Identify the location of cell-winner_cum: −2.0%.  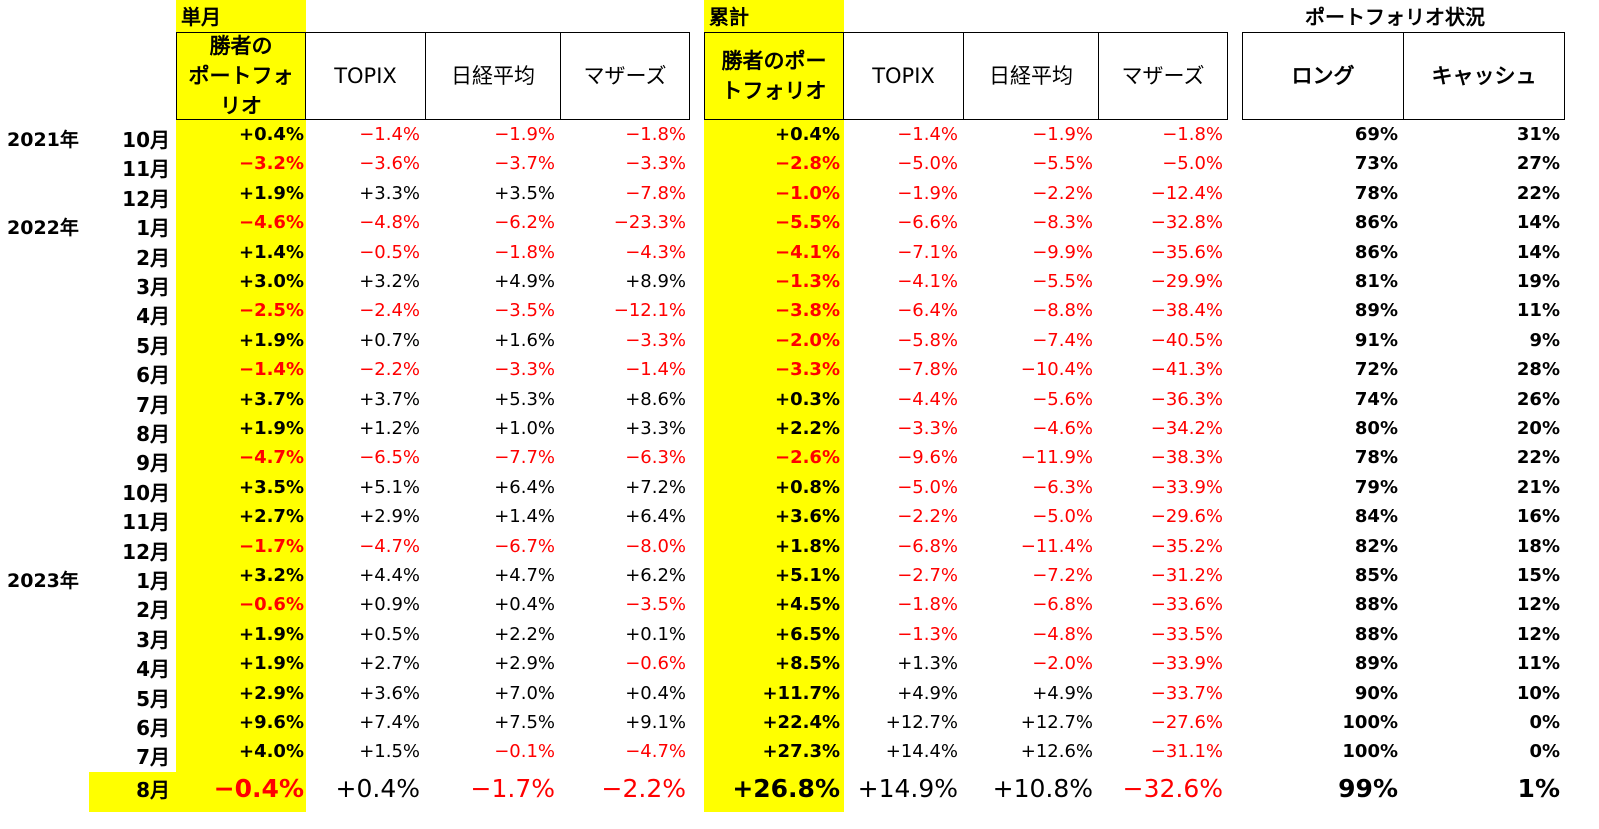
(807, 340).